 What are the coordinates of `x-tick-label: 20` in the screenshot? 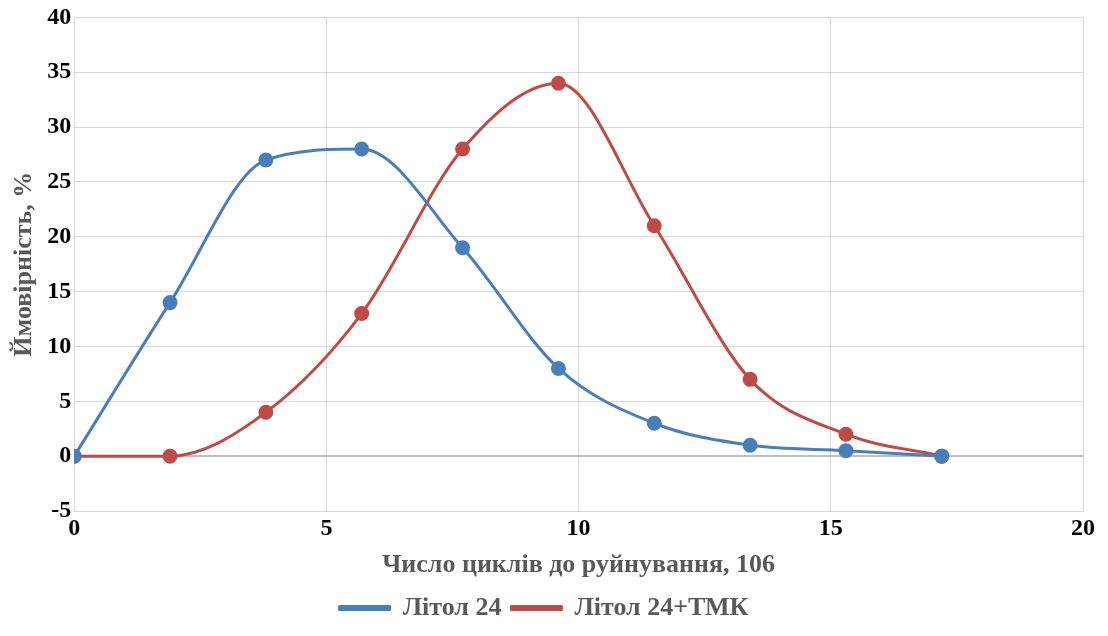 It's located at (1083, 526).